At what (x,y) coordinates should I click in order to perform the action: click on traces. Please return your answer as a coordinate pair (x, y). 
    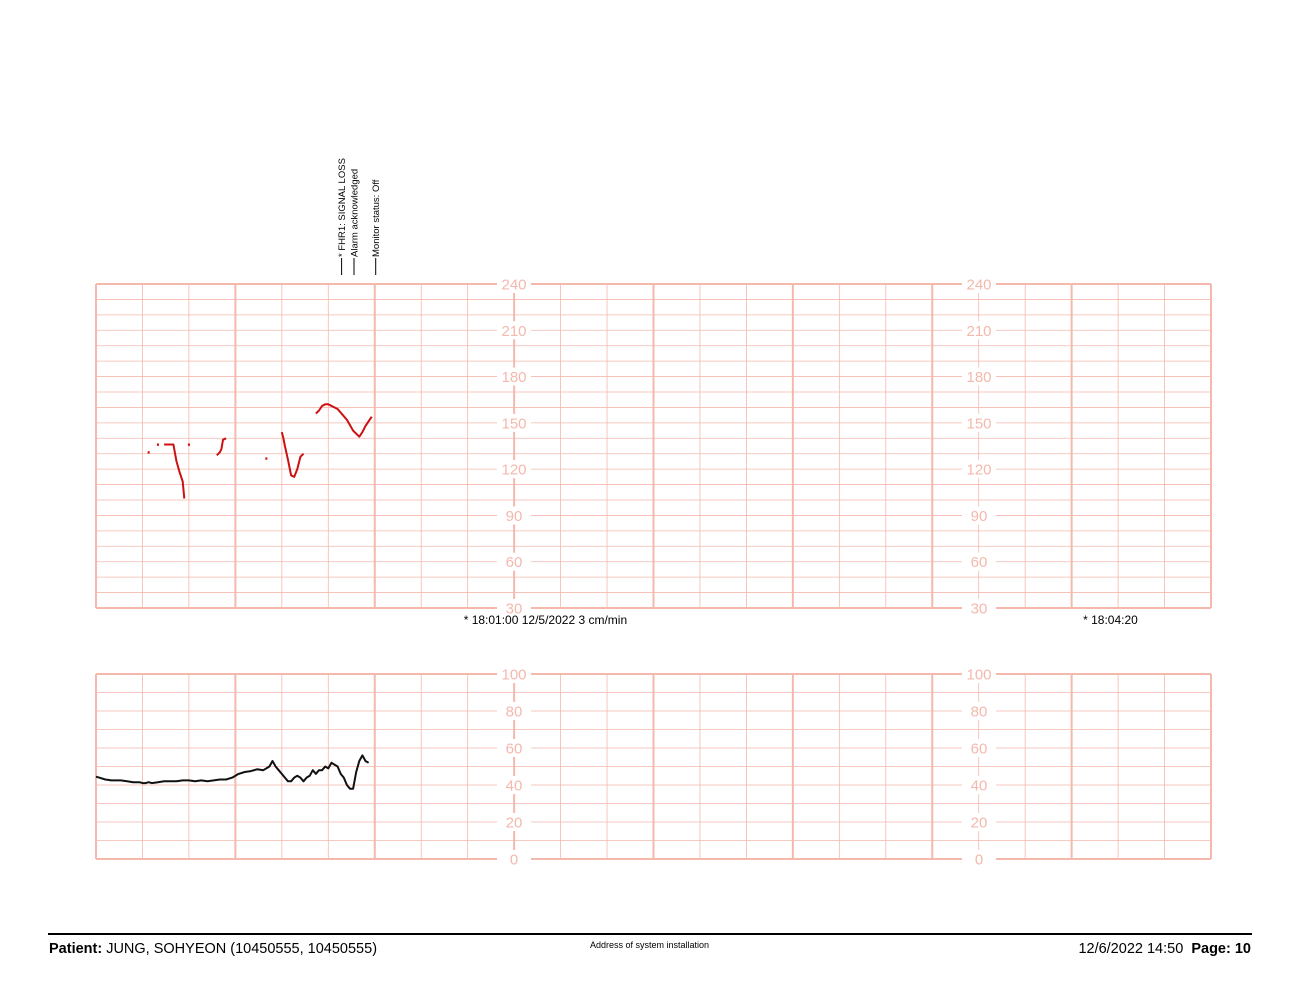
    Looking at the image, I should click on (234, 596).